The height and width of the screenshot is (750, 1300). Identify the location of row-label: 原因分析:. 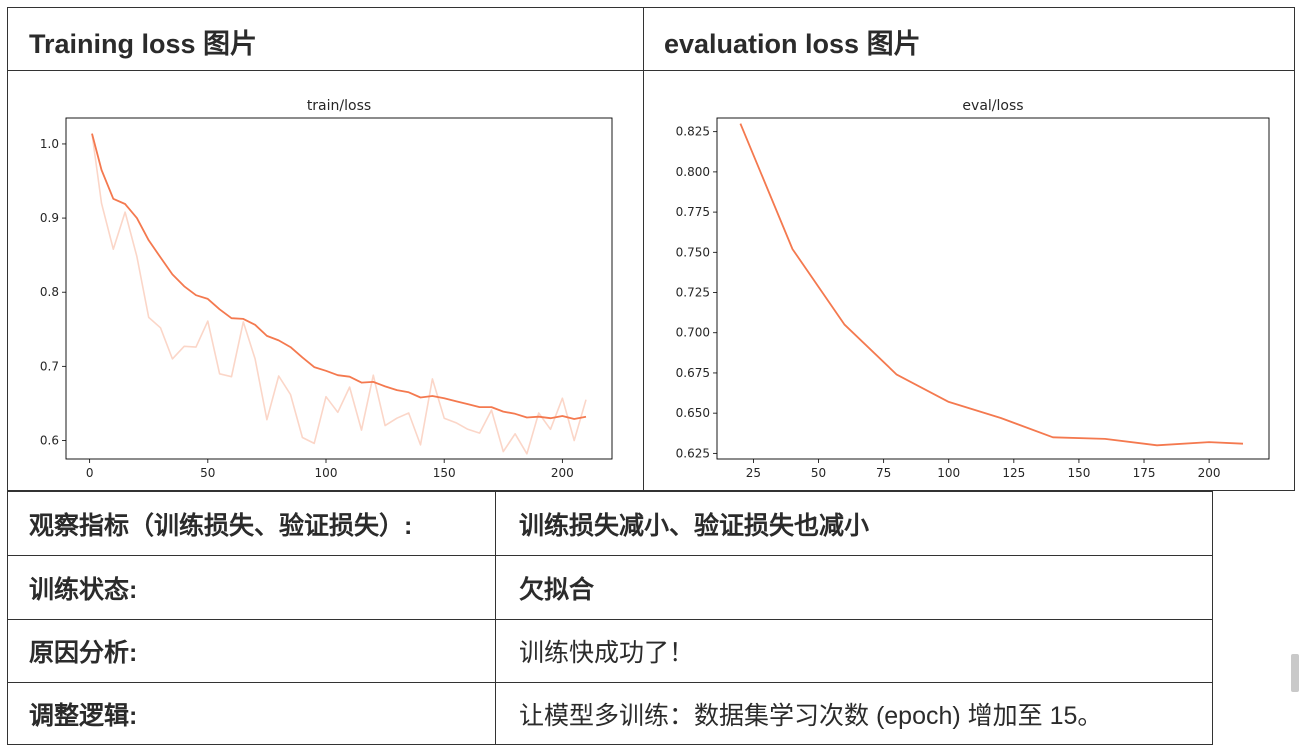
(83, 653).